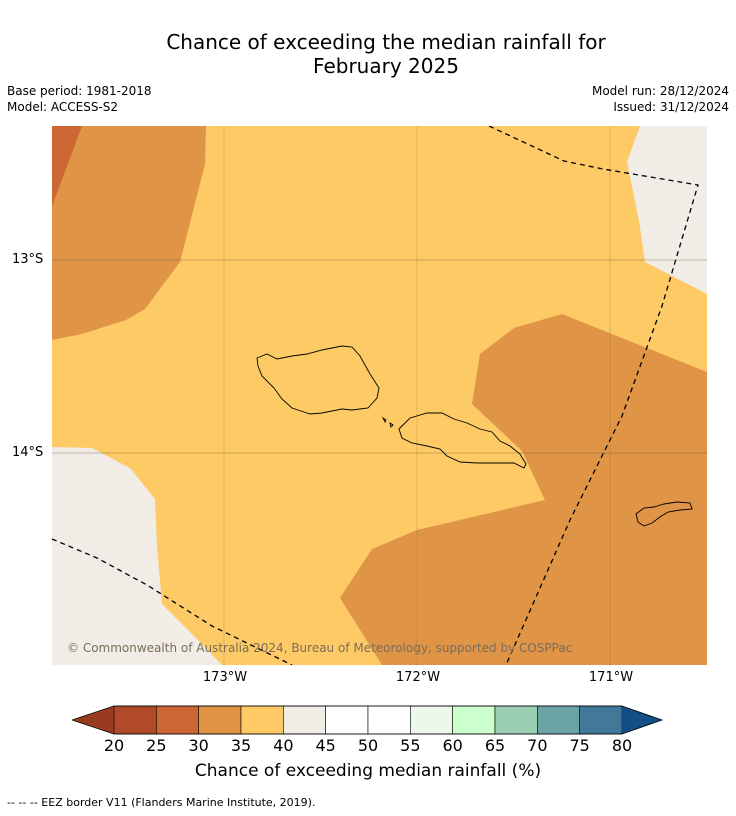 This screenshot has width=736, height=816. I want to click on region-40-45-ne, so click(667, 210).